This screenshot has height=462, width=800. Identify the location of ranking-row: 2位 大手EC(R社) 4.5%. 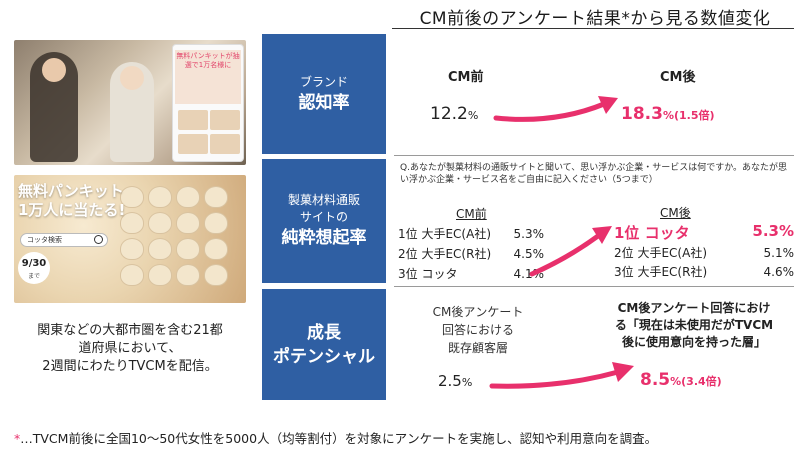
(471, 254).